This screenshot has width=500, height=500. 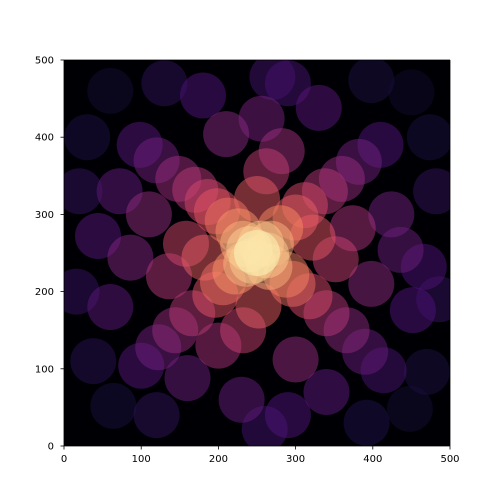 What do you see at coordinates (44, 215) in the screenshot?
I see `y-tick-label: 300` at bounding box center [44, 215].